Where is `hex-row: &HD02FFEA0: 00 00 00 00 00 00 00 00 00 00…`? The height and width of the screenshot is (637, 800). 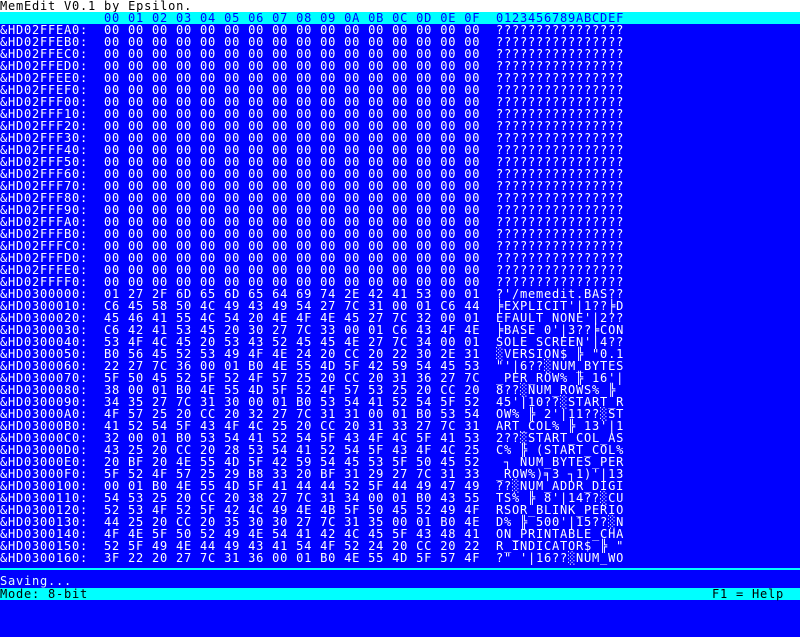 hex-row: &HD02FFEA0: 00 00 00 00 00 00 00 00 00 00… is located at coordinates (400, 30).